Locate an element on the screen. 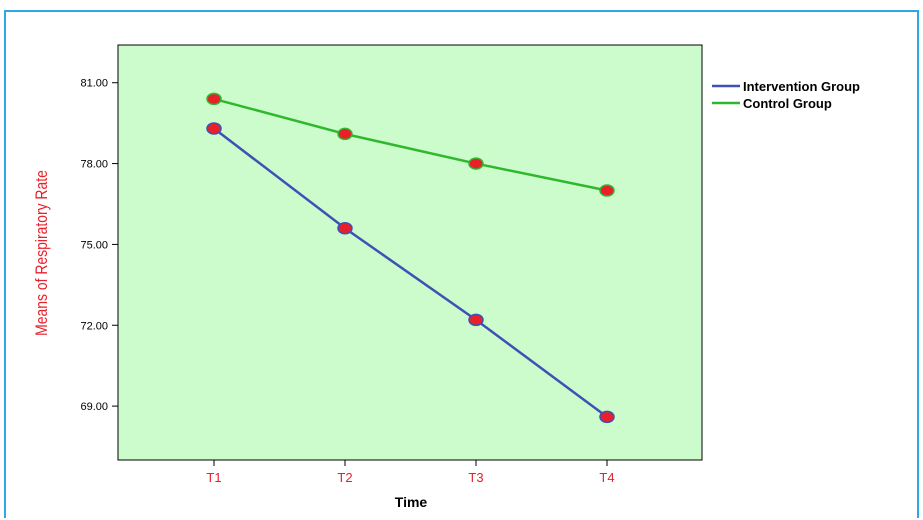 Image resolution: width=923 pixels, height=520 pixels. y-tick-label: 81.00 is located at coordinates (94, 84).